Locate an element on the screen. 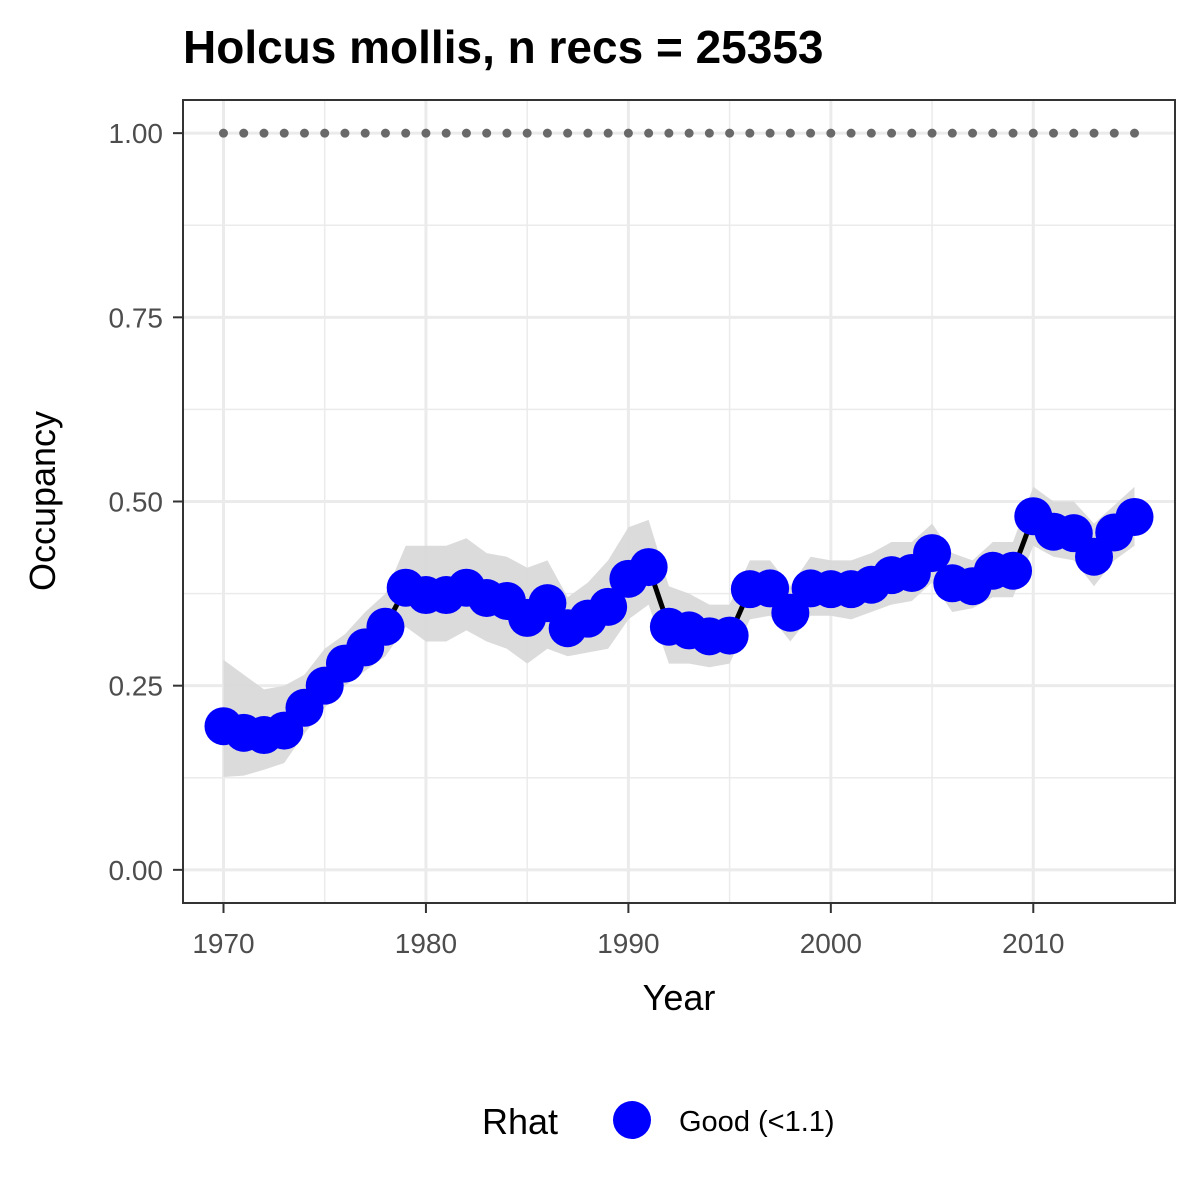 The image size is (1200, 1200). x-tick-label: 1990 is located at coordinates (628, 943).